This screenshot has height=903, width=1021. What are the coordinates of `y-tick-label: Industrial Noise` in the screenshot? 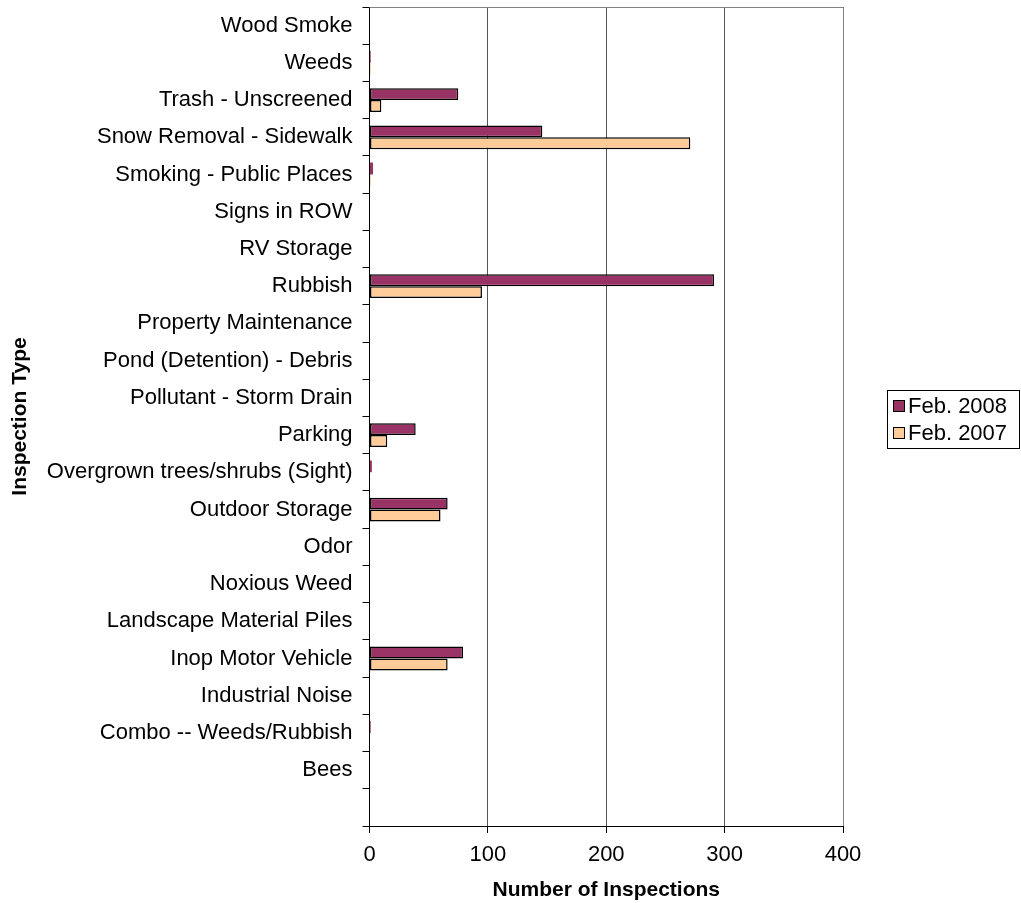 It's located at (276, 694).